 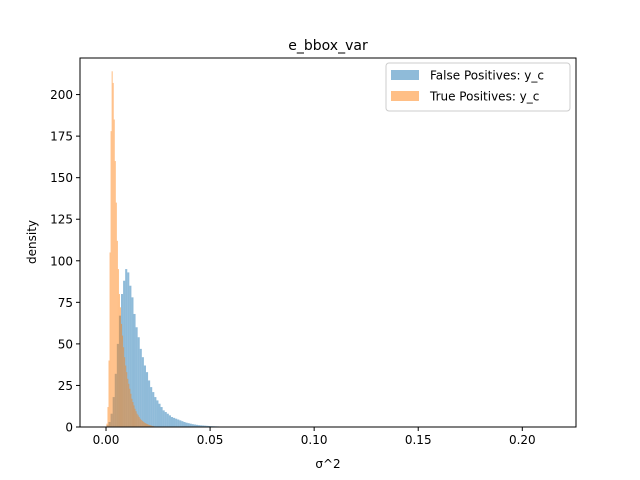 What do you see at coordinates (61, 261) in the screenshot?
I see `y-tick-label: 100` at bounding box center [61, 261].